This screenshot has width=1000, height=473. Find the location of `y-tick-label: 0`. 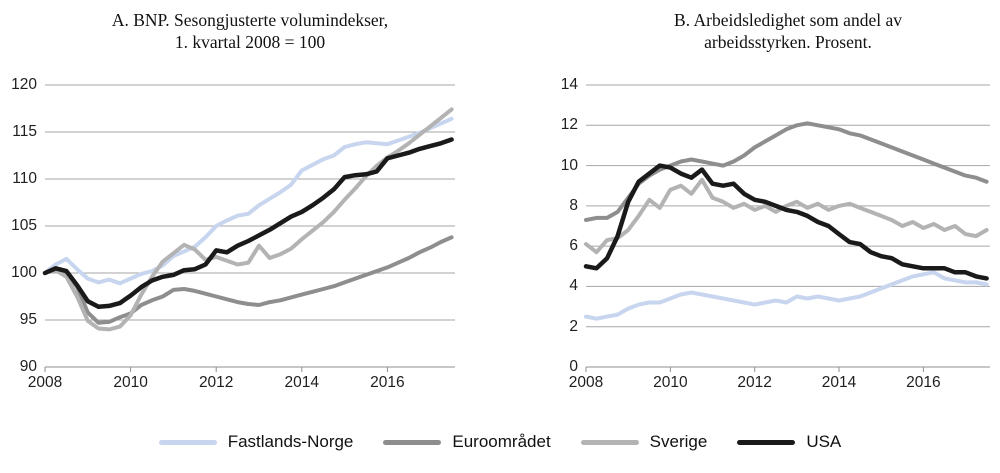

y-tick-label: 0 is located at coordinates (573, 366).